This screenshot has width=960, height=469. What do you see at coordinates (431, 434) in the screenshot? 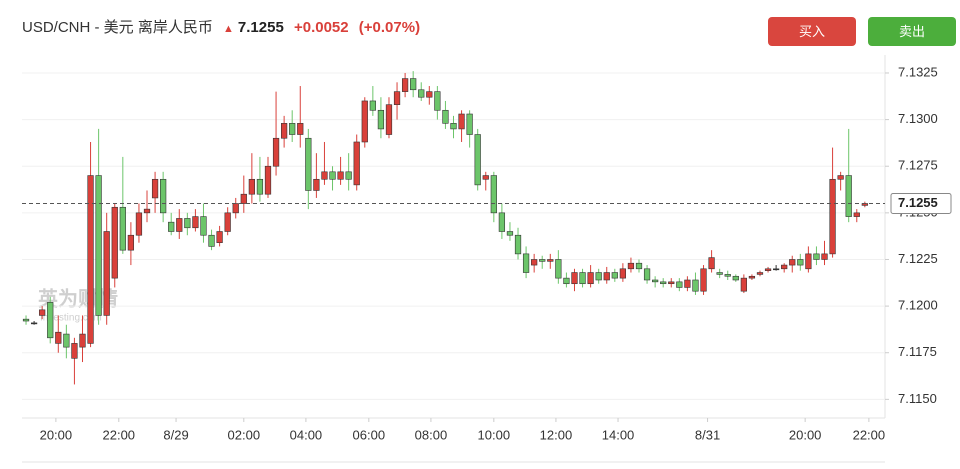
I see `x-tick-label: 08:00` at bounding box center [431, 434].